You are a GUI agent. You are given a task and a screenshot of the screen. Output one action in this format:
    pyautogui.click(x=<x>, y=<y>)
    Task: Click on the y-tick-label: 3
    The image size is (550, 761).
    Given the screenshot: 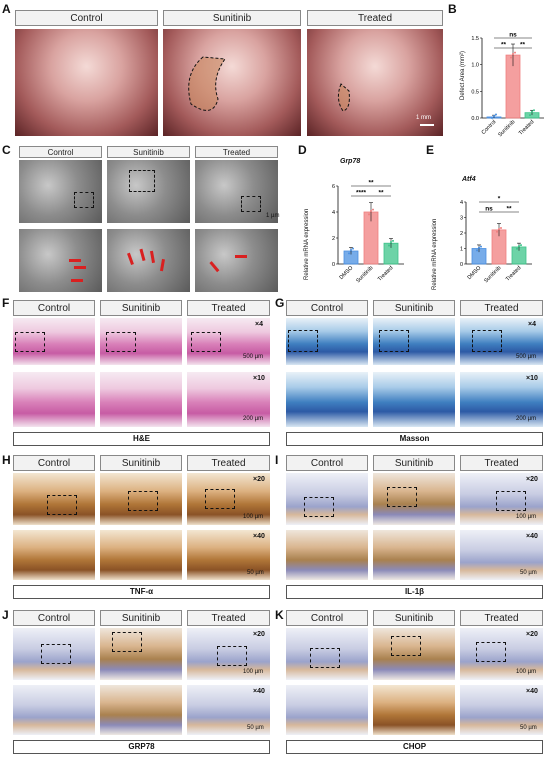 What is the action you would take?
    pyautogui.click(x=461, y=219)
    